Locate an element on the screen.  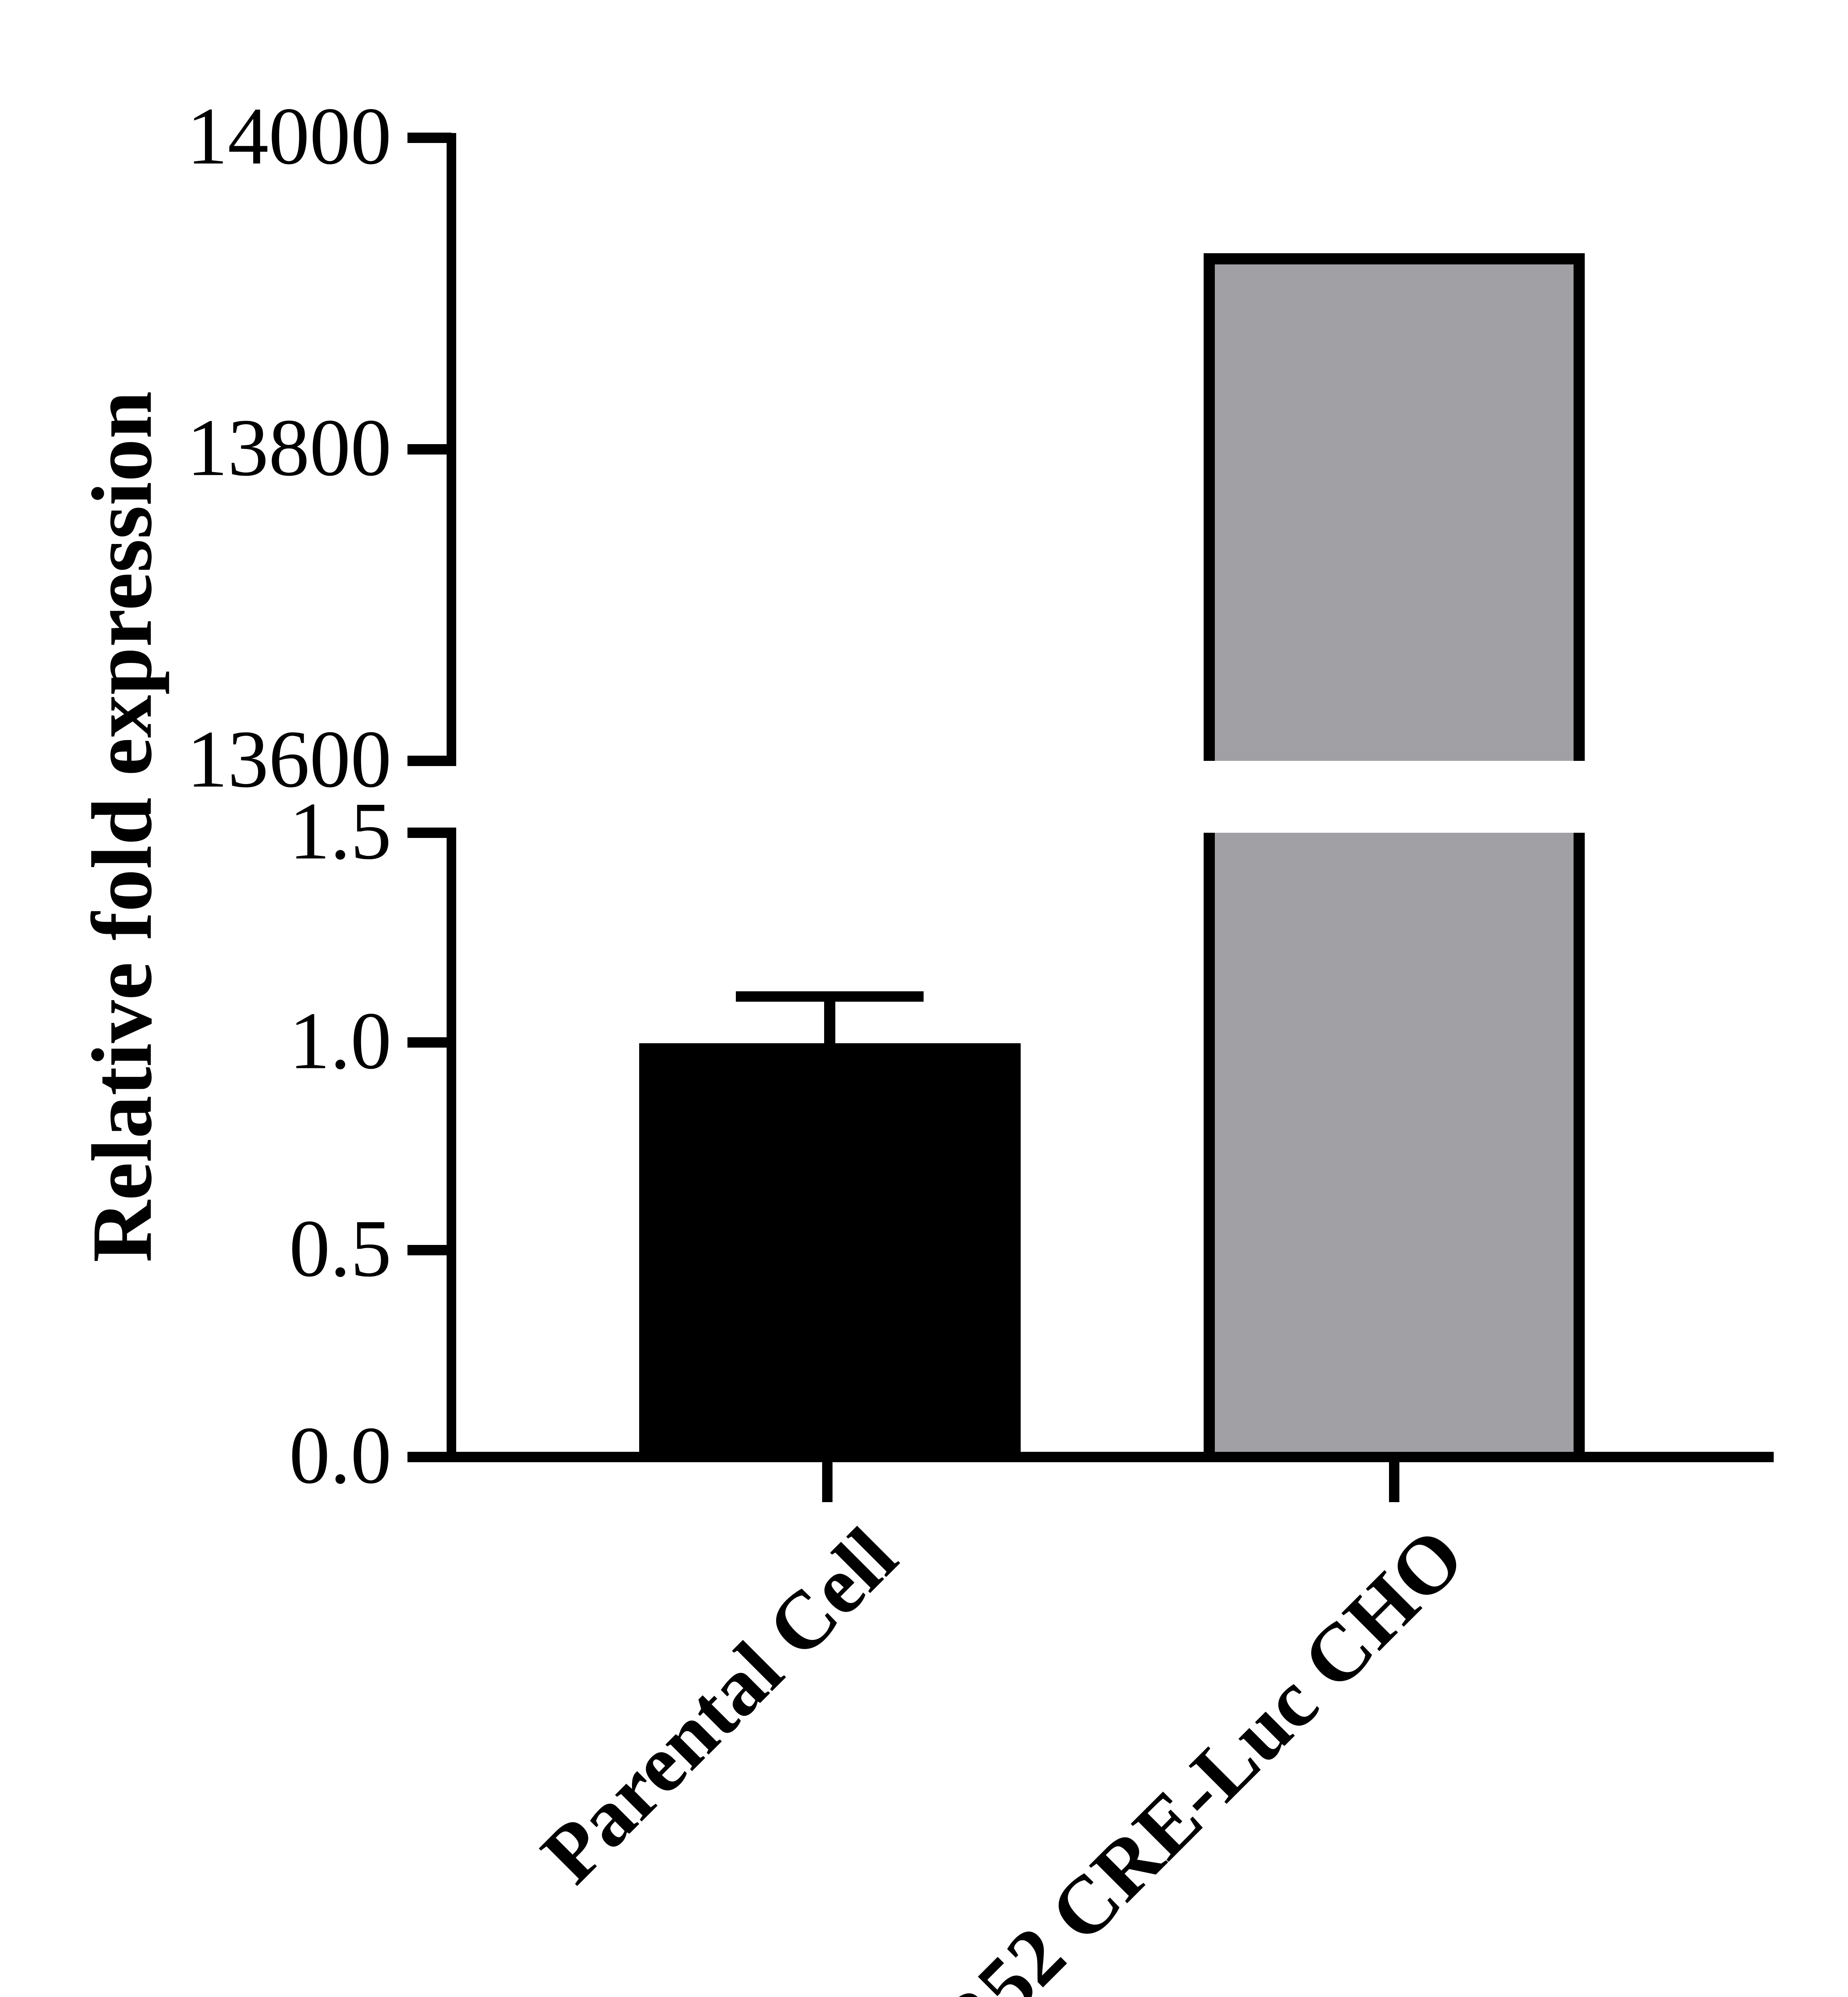
y-tick-label-14000: 14000 is located at coordinates (289, 136).